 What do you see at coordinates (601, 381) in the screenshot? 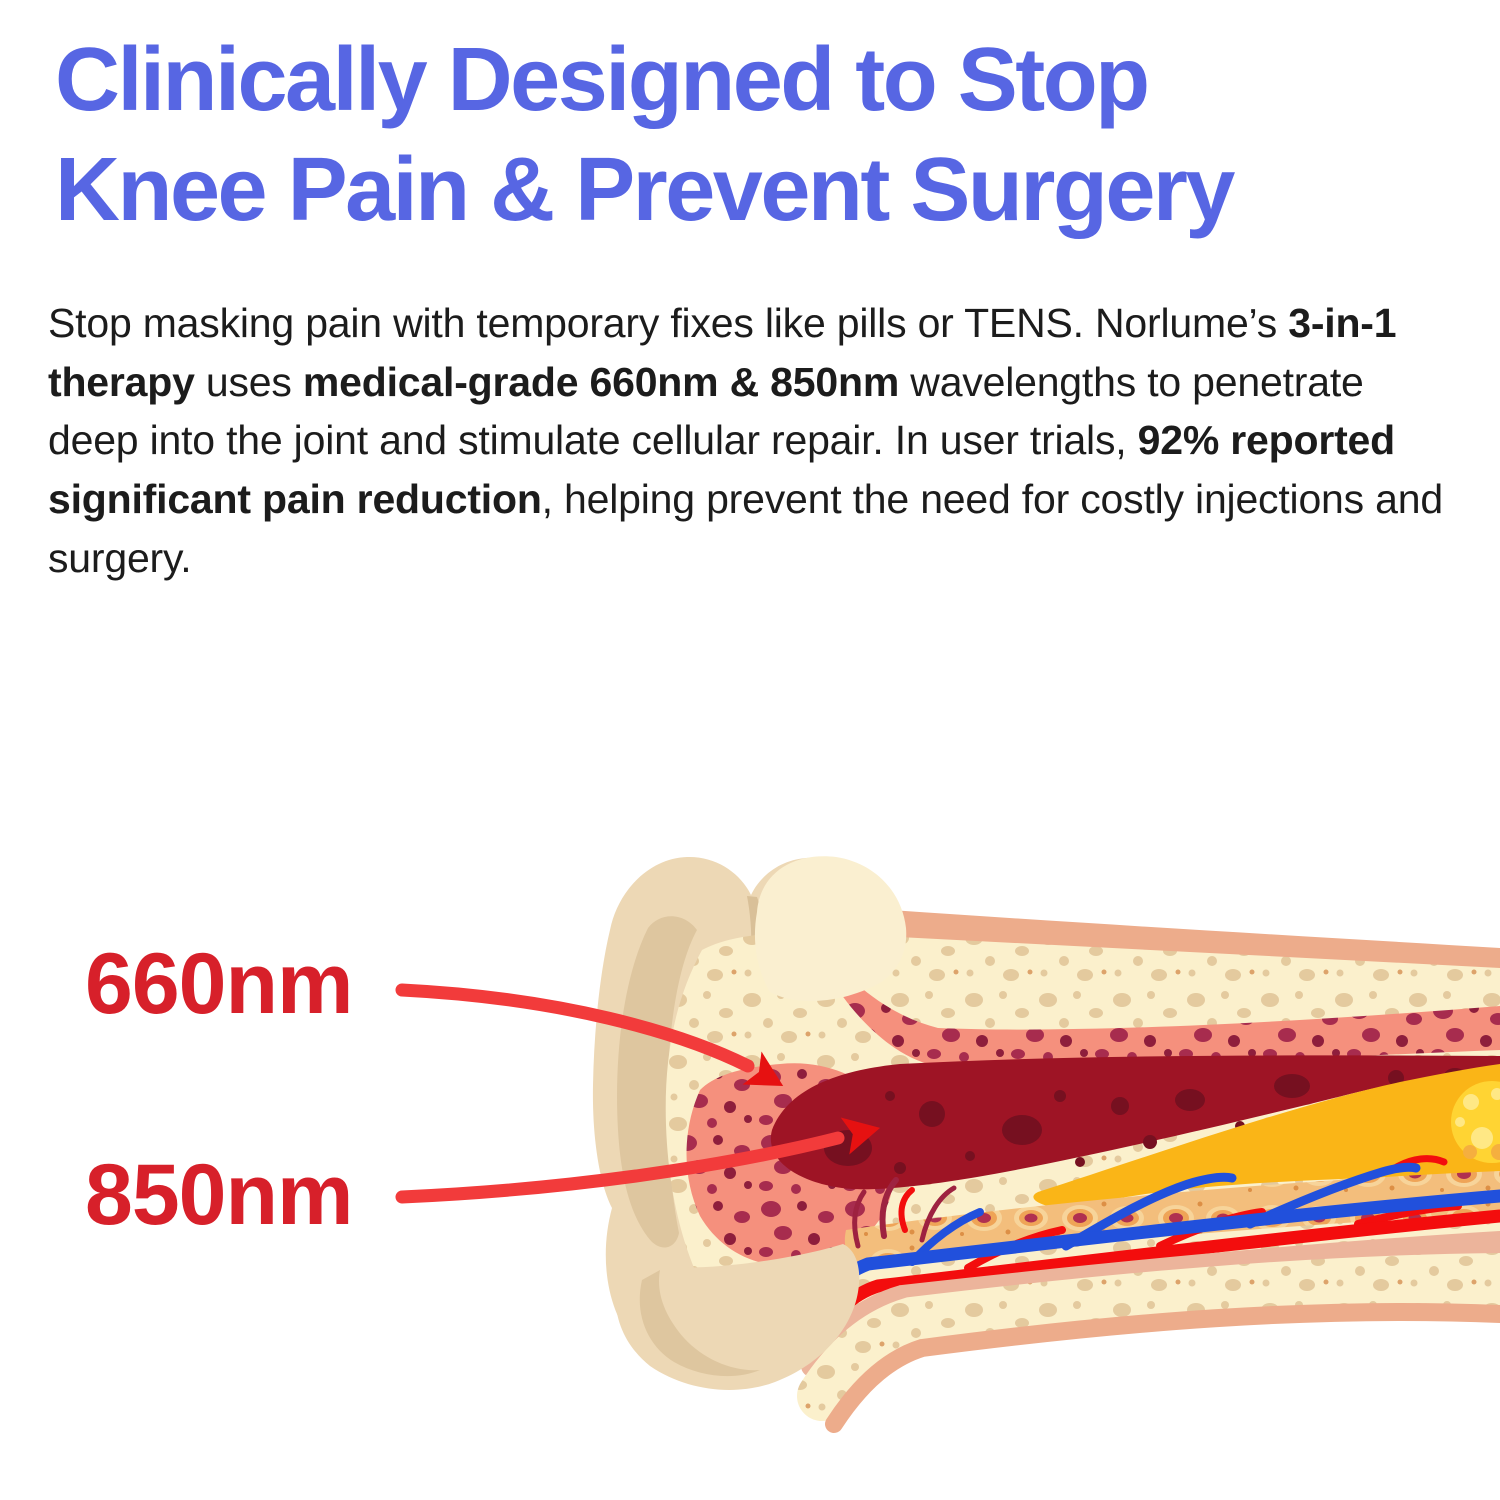
I see `body-text-bold: medical-grade 660nm & 850nm` at bounding box center [601, 381].